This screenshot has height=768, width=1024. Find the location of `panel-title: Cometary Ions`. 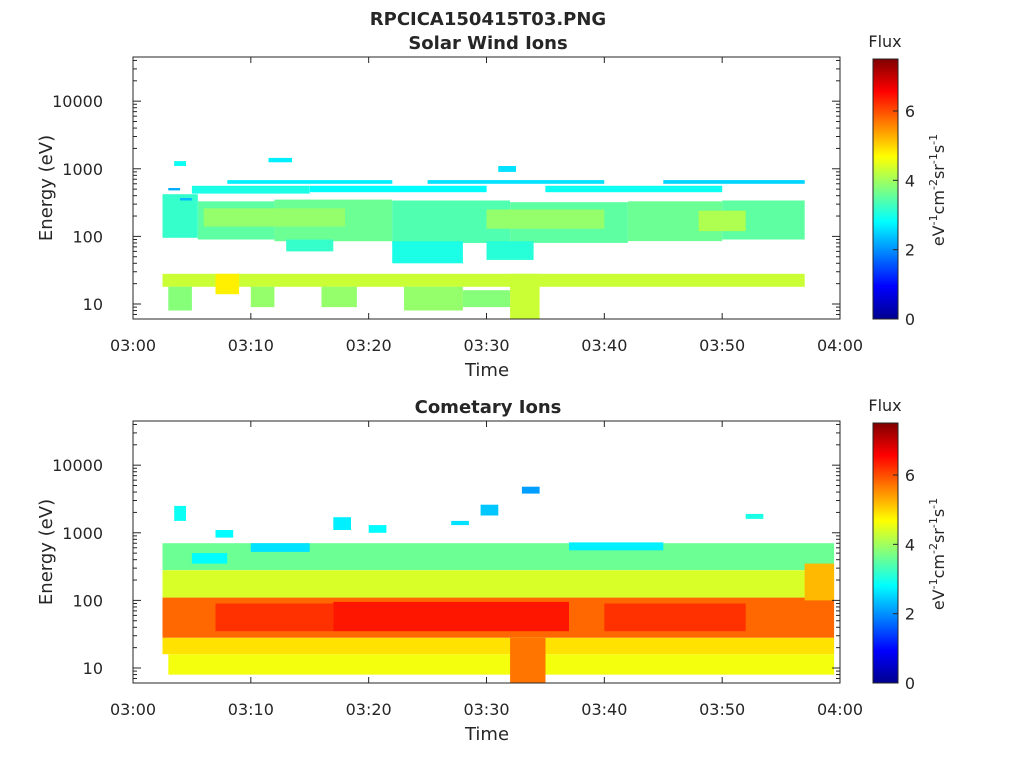

panel-title: Cometary Ions is located at coordinates (488, 407).